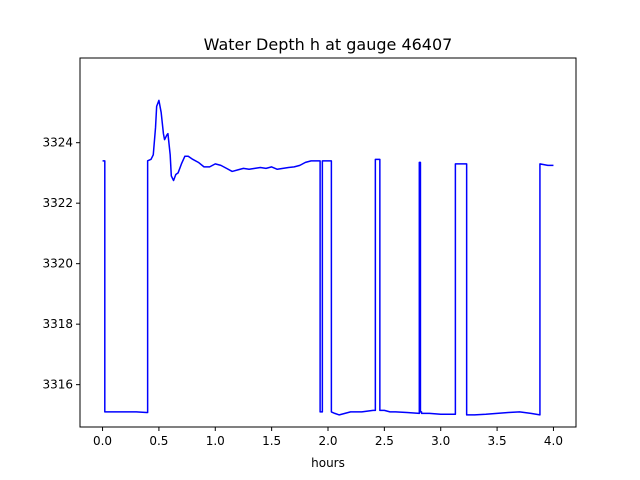 This screenshot has width=640, height=480. I want to click on x-axis-ticks: 0.0 0.5 1.0 1.5 2.0 2.5 3.0 3.5 4.0, so click(328, 437).